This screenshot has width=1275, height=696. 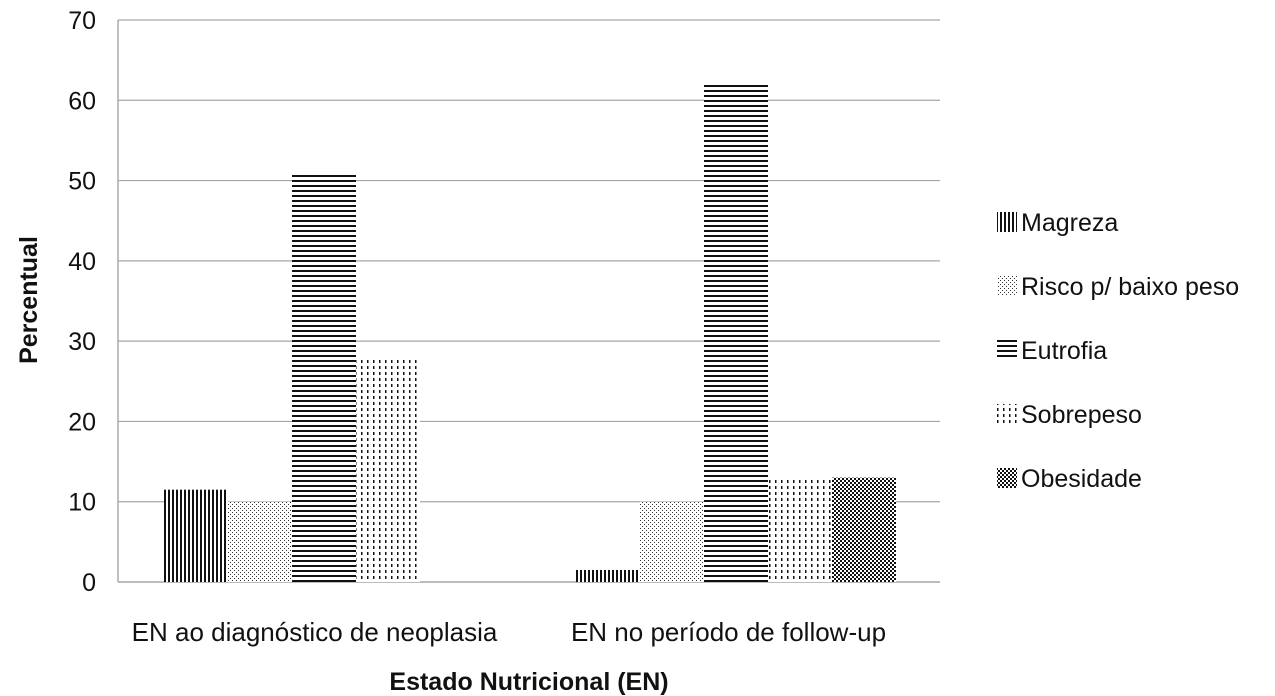 What do you see at coordinates (1064, 351) in the screenshot?
I see `legend-label: Eutrofia` at bounding box center [1064, 351].